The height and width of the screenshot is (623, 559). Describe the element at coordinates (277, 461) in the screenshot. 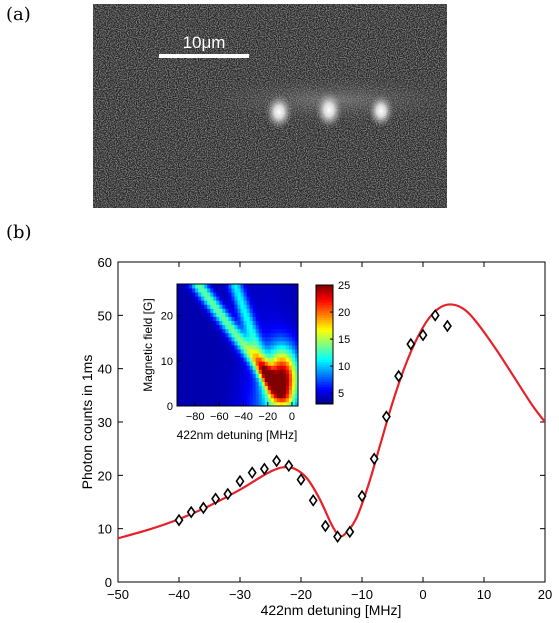

I see `data-point` at that location.